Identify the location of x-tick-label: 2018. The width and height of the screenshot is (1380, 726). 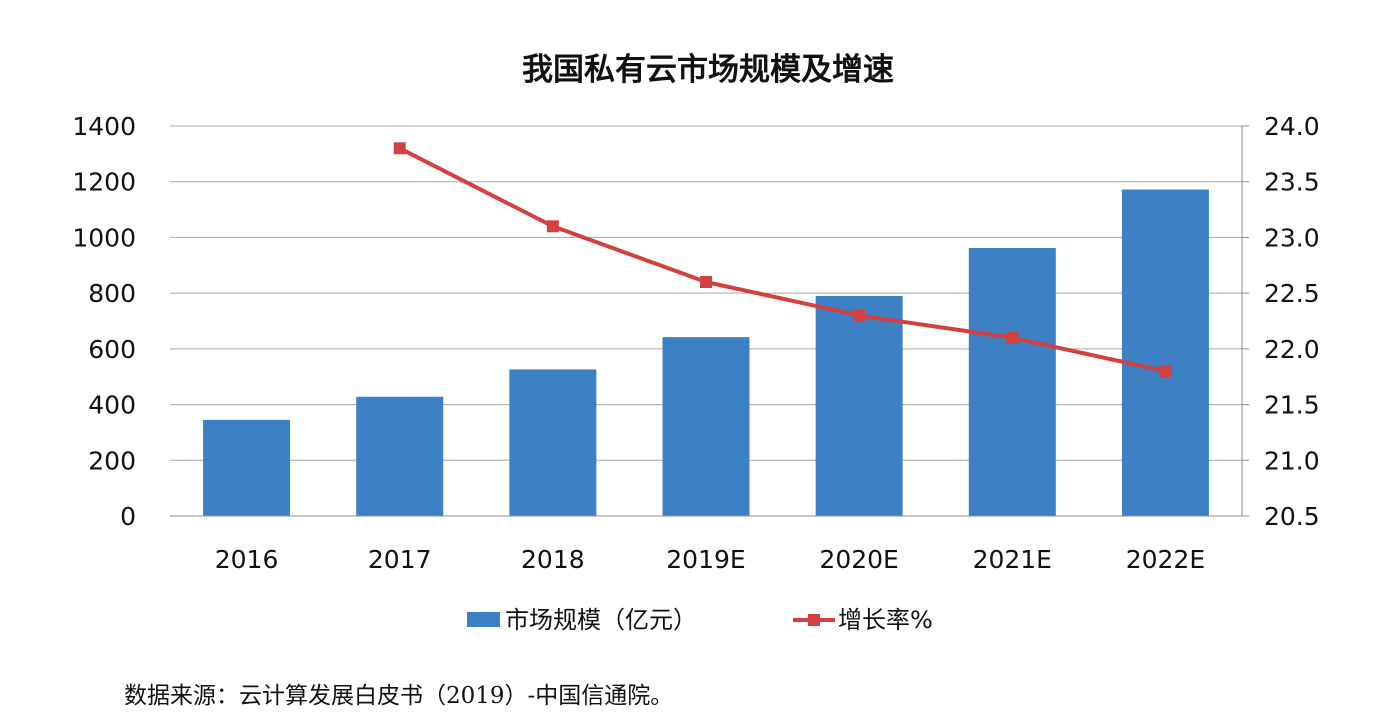
(553, 559).